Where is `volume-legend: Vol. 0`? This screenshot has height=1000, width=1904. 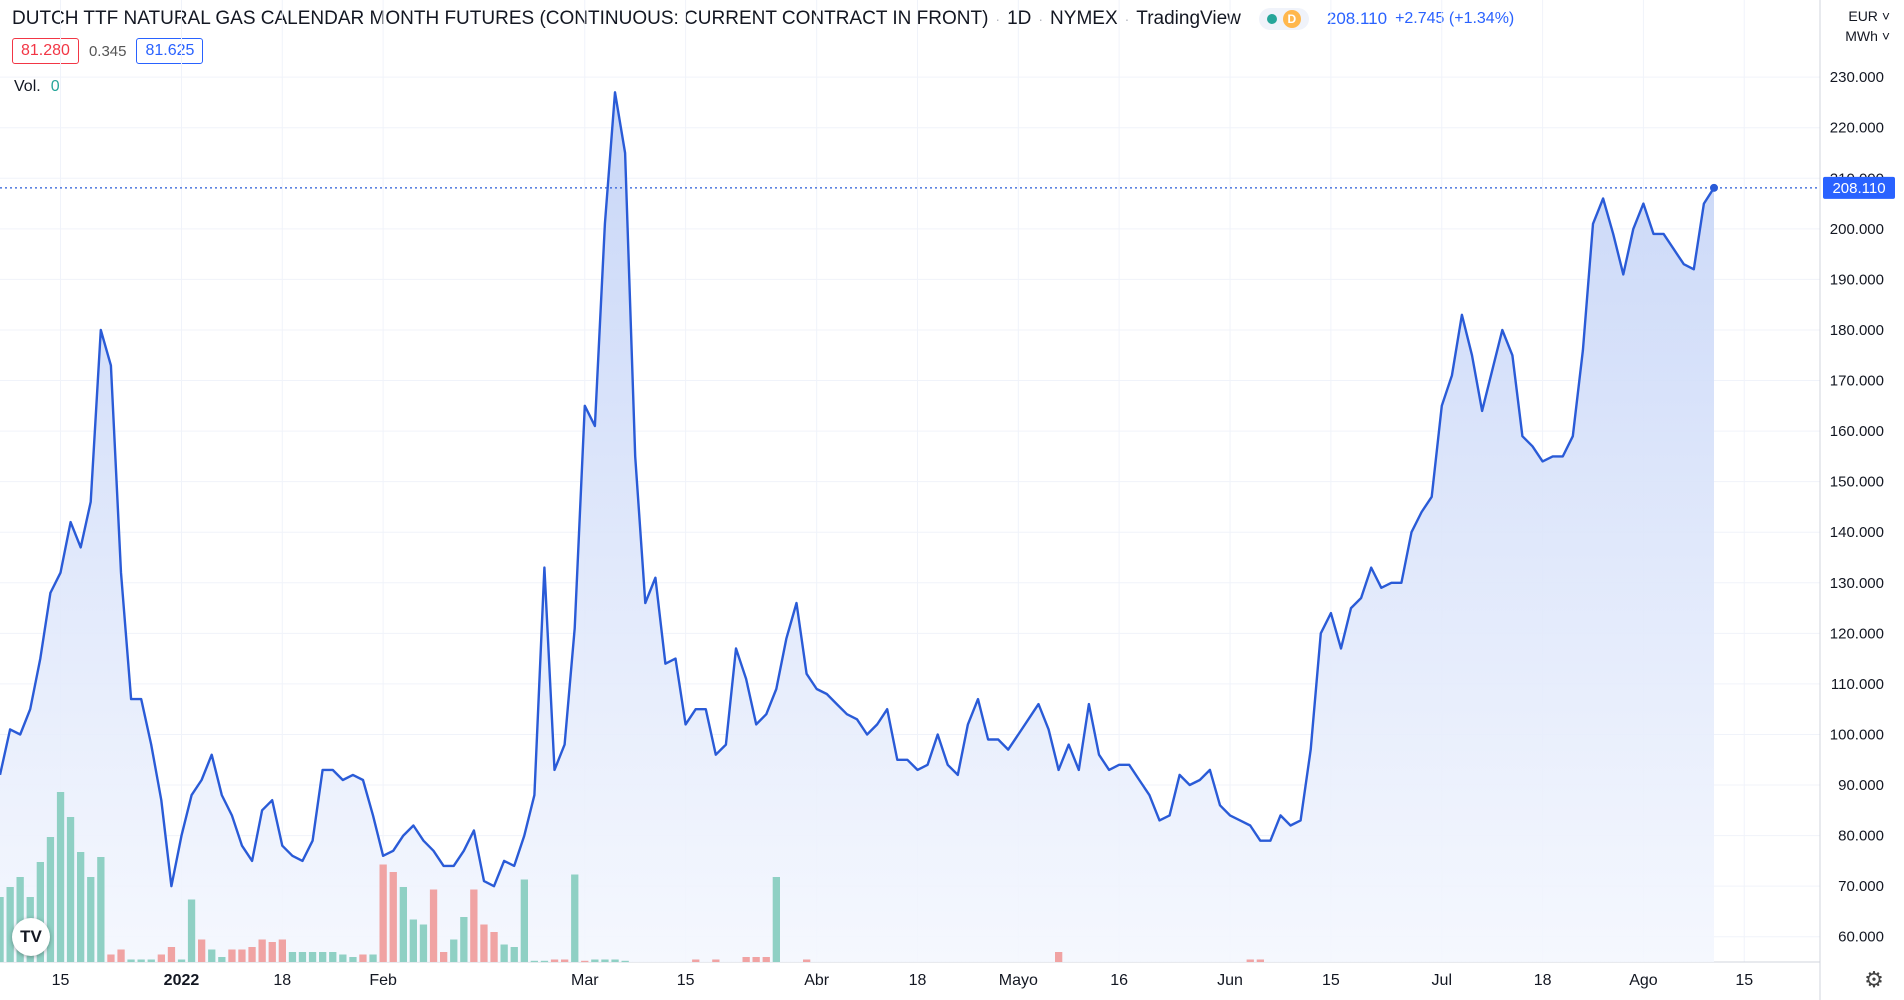 volume-legend: Vol. 0 is located at coordinates (37, 87).